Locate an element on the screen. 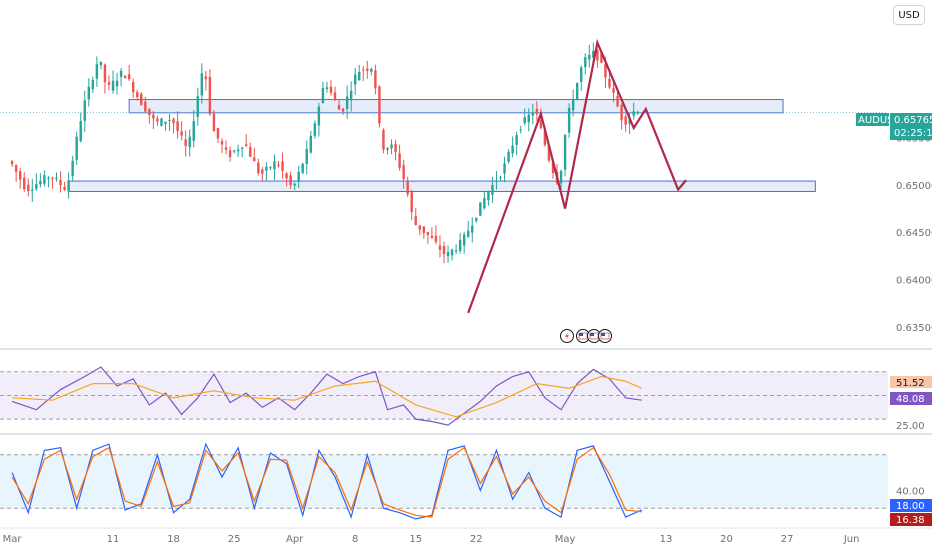  rsi-tick-label: 25.00 is located at coordinates (910, 426).